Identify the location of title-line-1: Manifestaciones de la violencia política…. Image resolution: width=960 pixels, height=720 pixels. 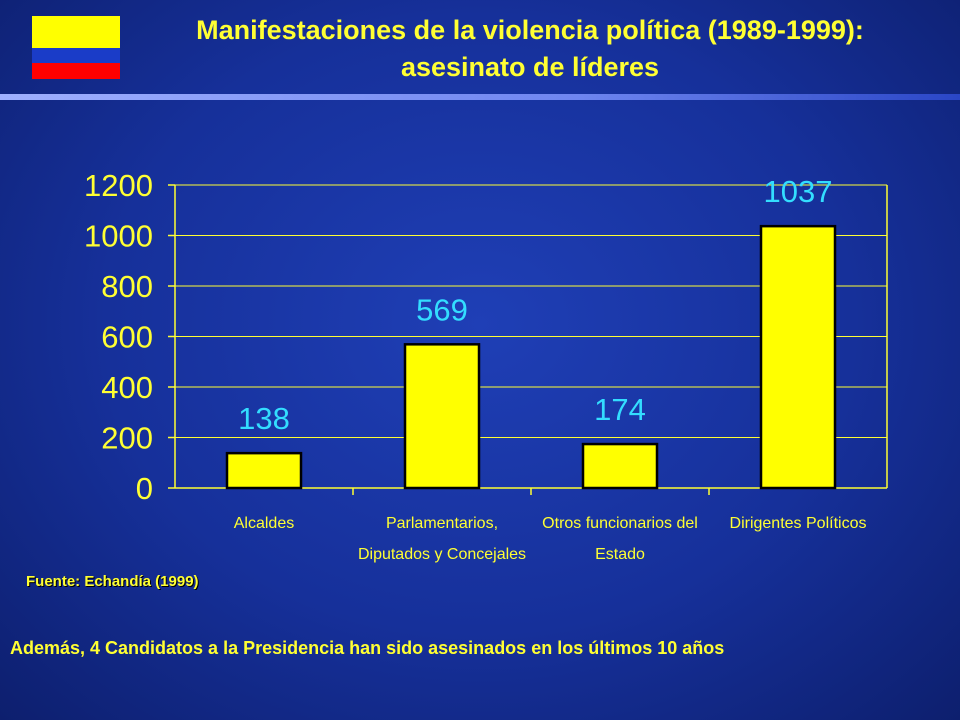
(530, 30).